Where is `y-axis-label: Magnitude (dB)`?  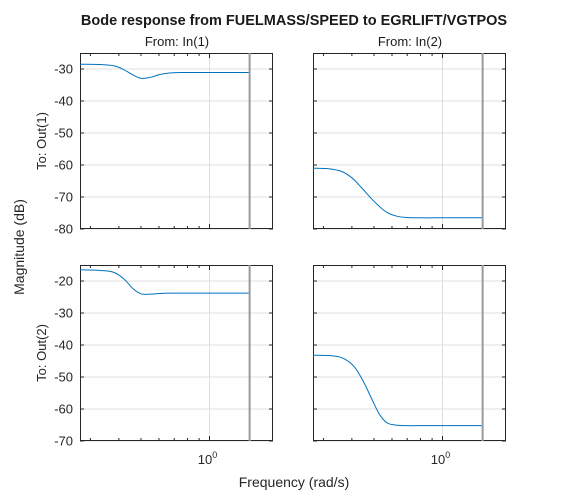 y-axis-label: Magnitude (dB) is located at coordinates (19, 247).